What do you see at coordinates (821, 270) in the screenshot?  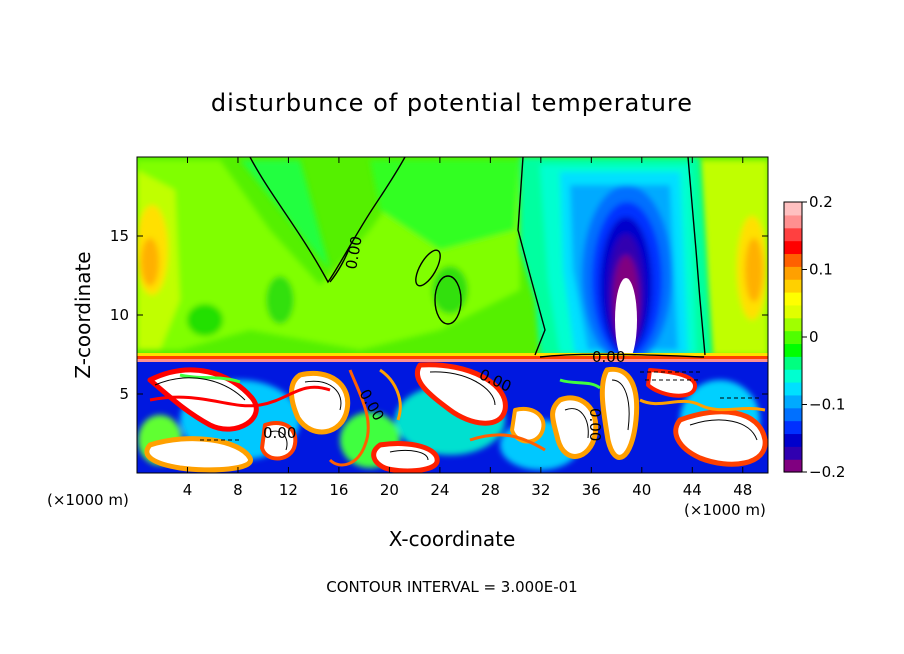 I see `colorbar-tick-label: 0.1` at bounding box center [821, 270].